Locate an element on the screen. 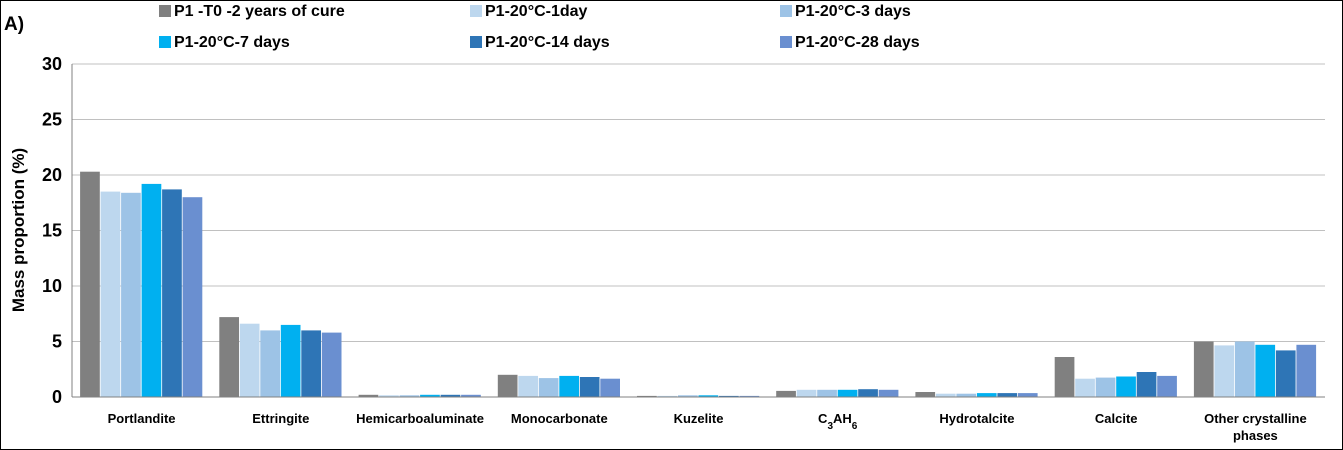 The width and height of the screenshot is (1343, 450). legend-label: P1-20°C-7 days is located at coordinates (232, 42).